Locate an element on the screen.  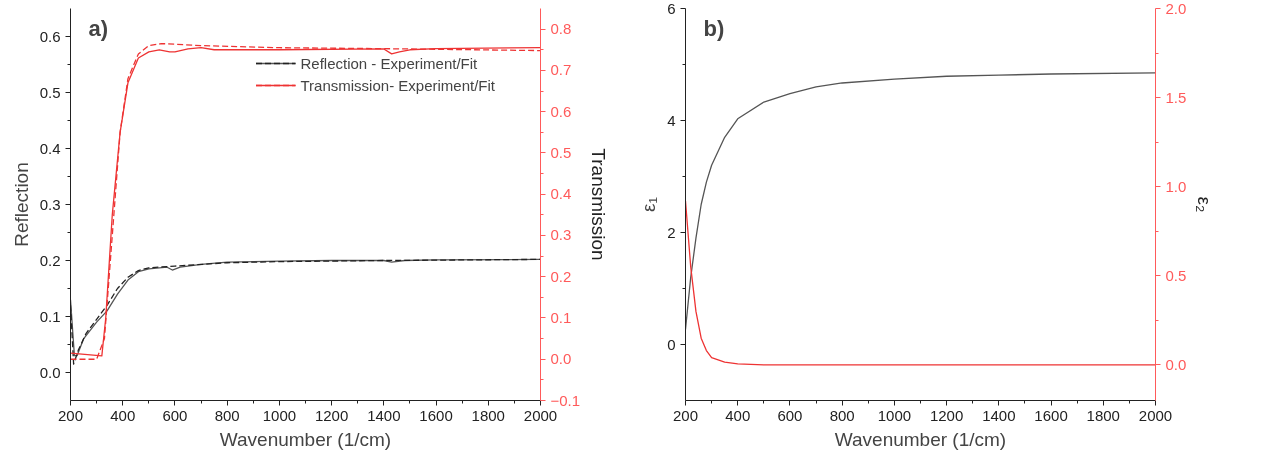
annotation: b) is located at coordinates (714, 28).